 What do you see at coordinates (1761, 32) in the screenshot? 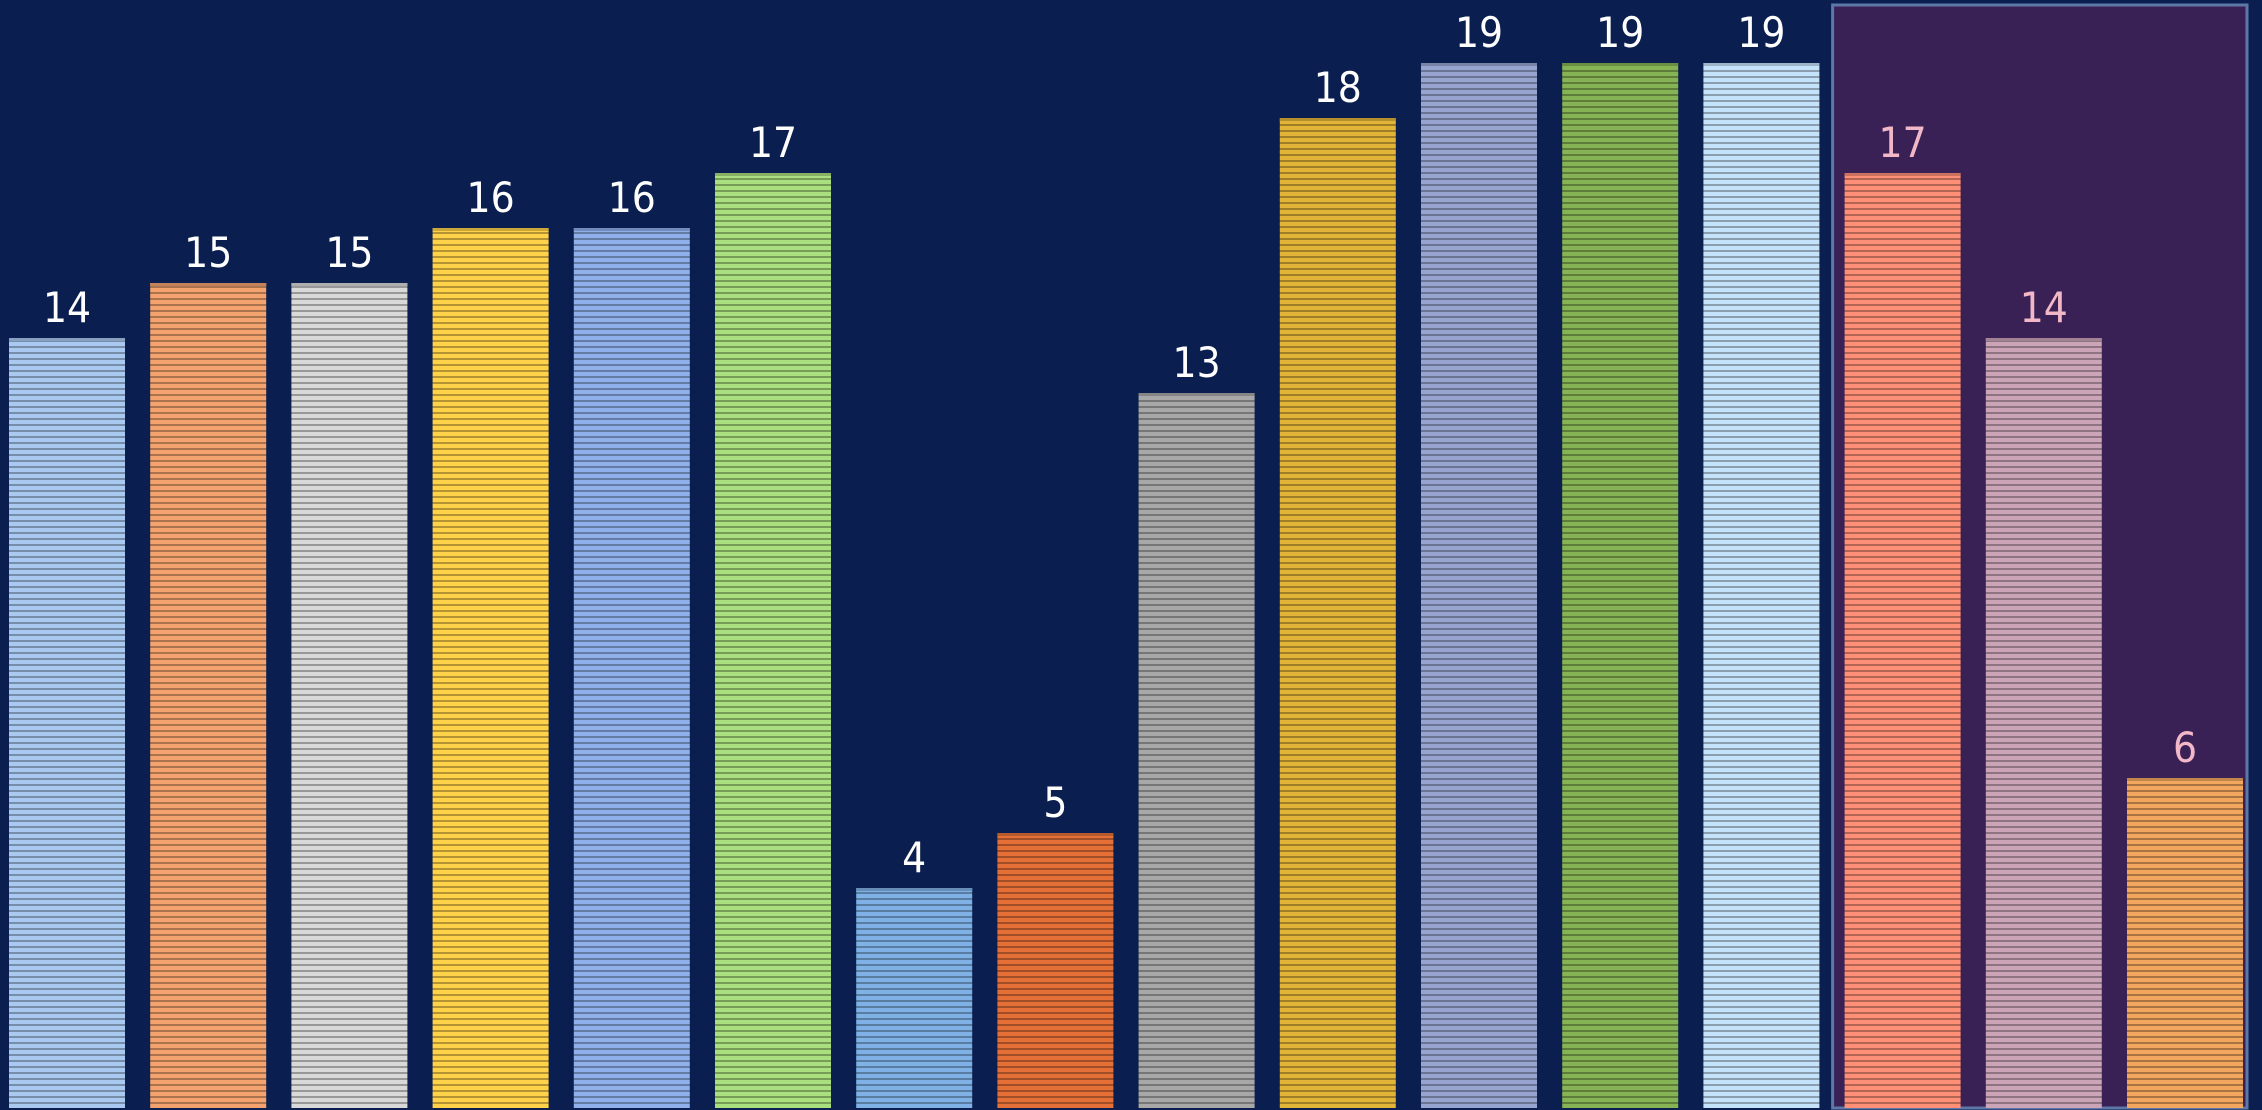
I see `value-label-13: 19` at bounding box center [1761, 32].